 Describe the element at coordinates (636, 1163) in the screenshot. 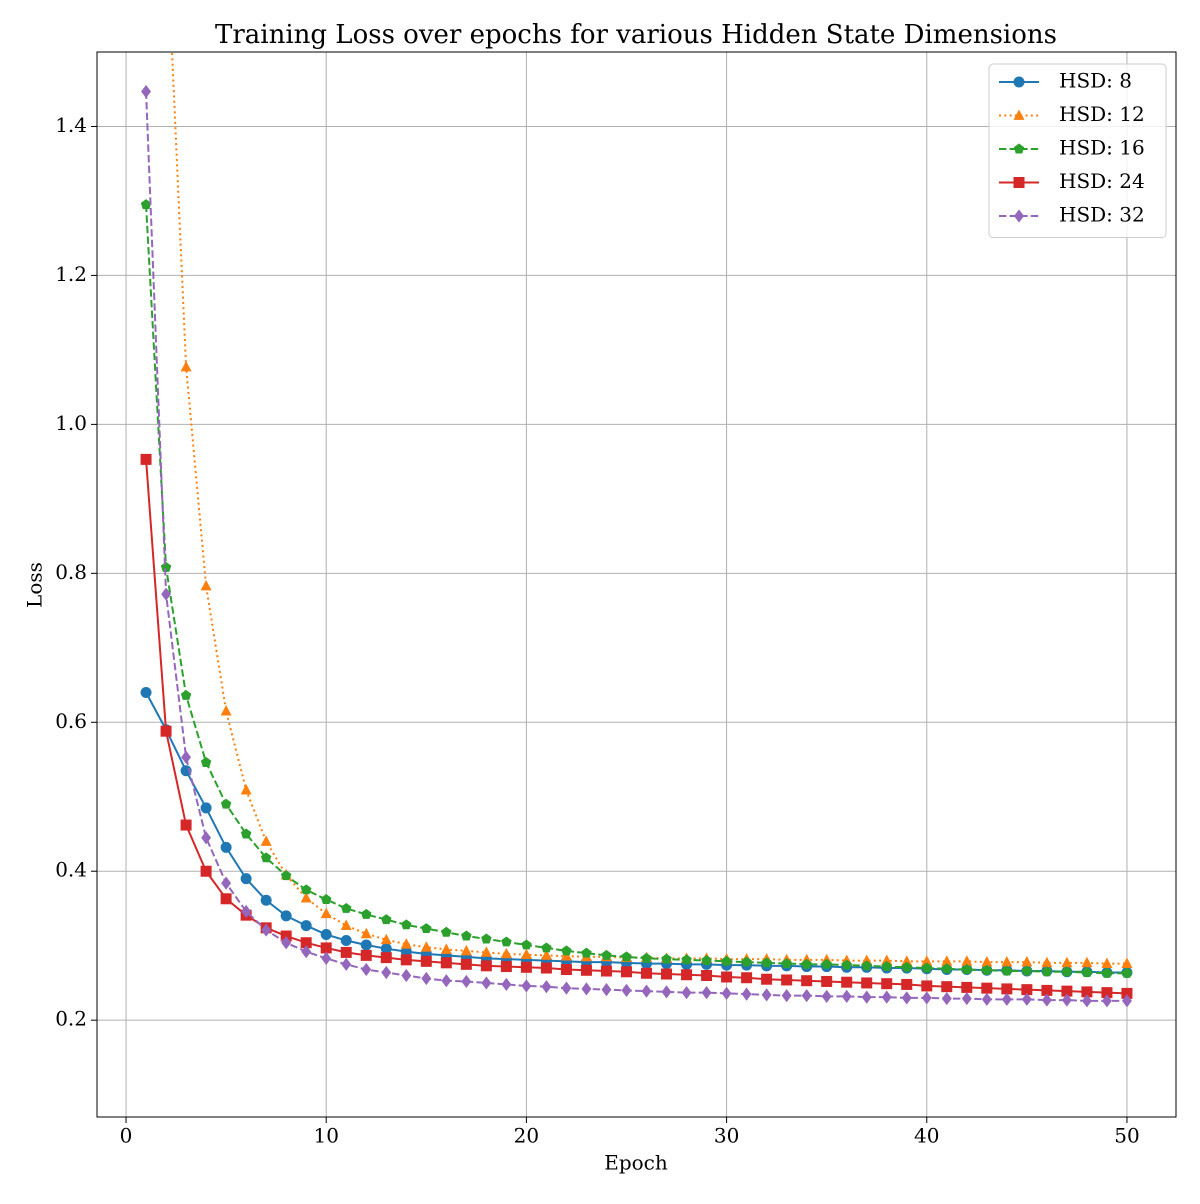

I see `x-axis-label: Epoch` at that location.